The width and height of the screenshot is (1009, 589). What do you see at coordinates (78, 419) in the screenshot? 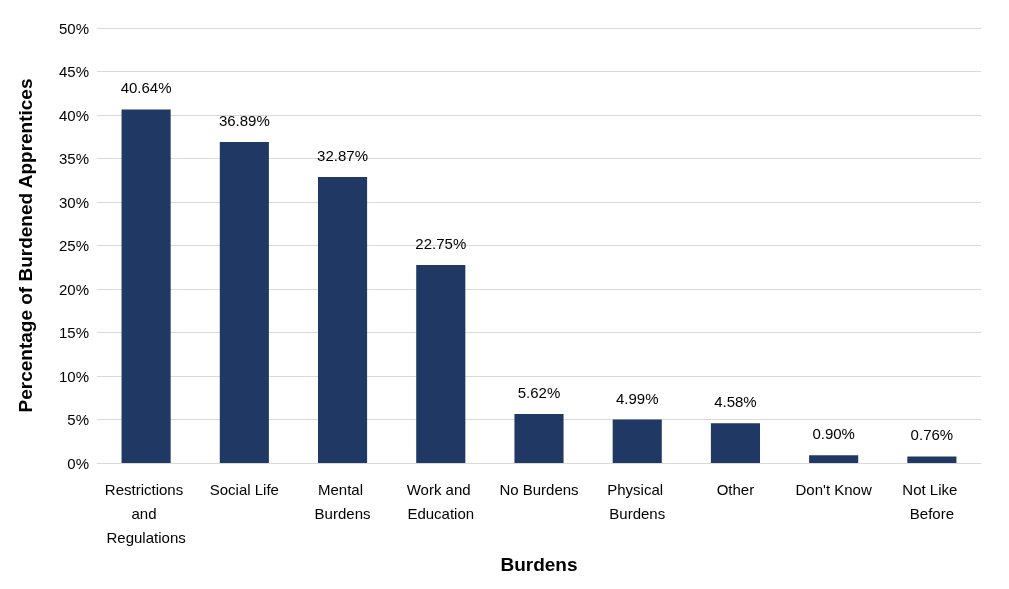
I see `y-tick-label: 5%` at bounding box center [78, 419].